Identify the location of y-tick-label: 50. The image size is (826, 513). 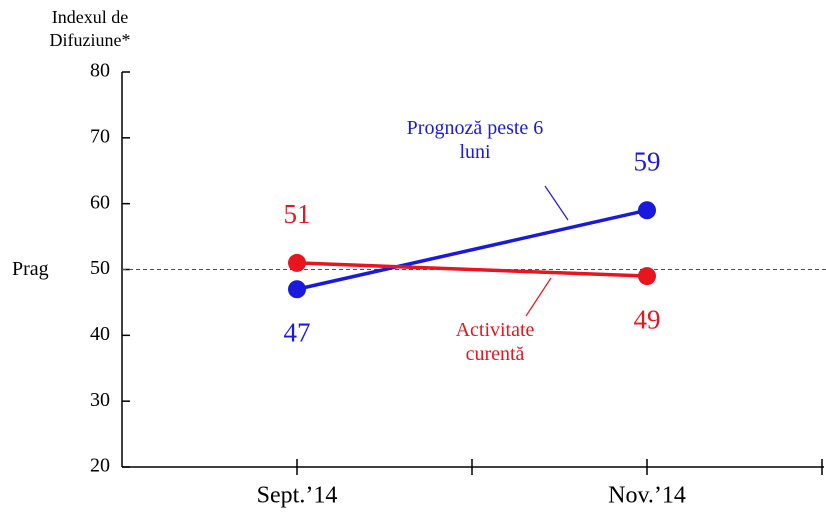
(100, 268).